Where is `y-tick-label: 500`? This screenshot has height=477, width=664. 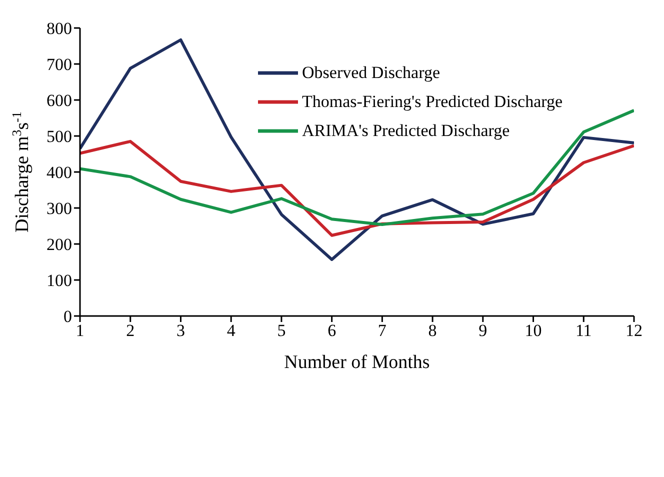 y-tick-label: 500 is located at coordinates (59, 136).